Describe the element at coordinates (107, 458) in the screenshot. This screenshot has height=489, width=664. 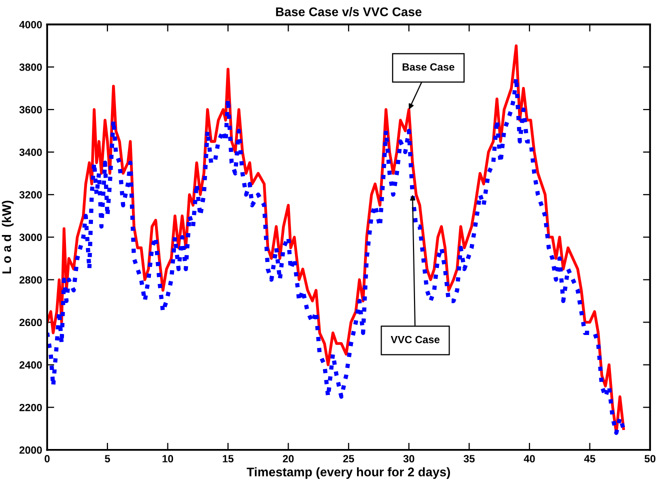
I see `x-tick-label: 5` at that location.